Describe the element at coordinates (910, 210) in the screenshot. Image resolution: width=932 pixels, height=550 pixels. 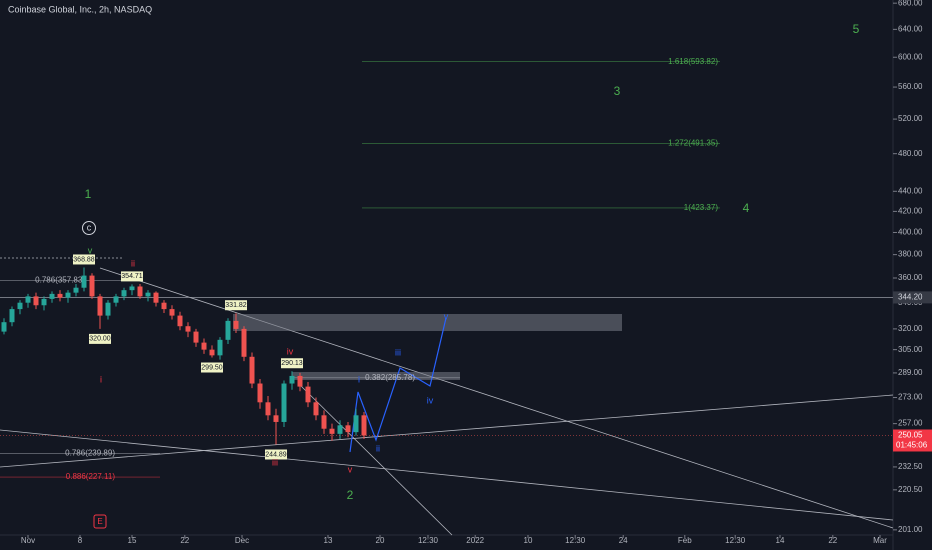
I see `y-tick-label: 420.00` at that location.